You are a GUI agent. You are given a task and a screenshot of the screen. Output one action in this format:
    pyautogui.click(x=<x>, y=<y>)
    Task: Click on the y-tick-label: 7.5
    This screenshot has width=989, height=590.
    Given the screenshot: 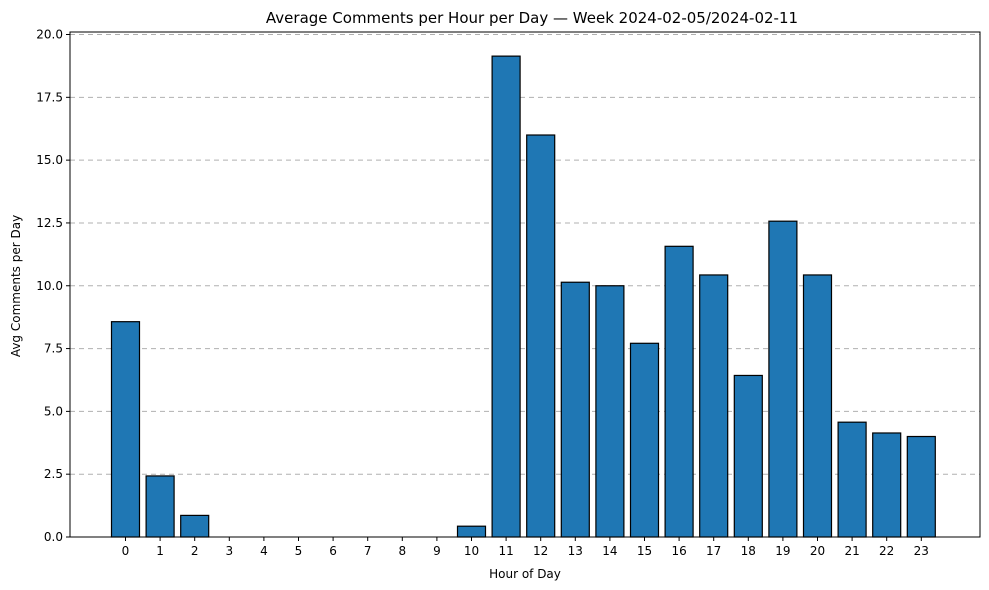 What is the action you would take?
    pyautogui.click(x=53, y=349)
    